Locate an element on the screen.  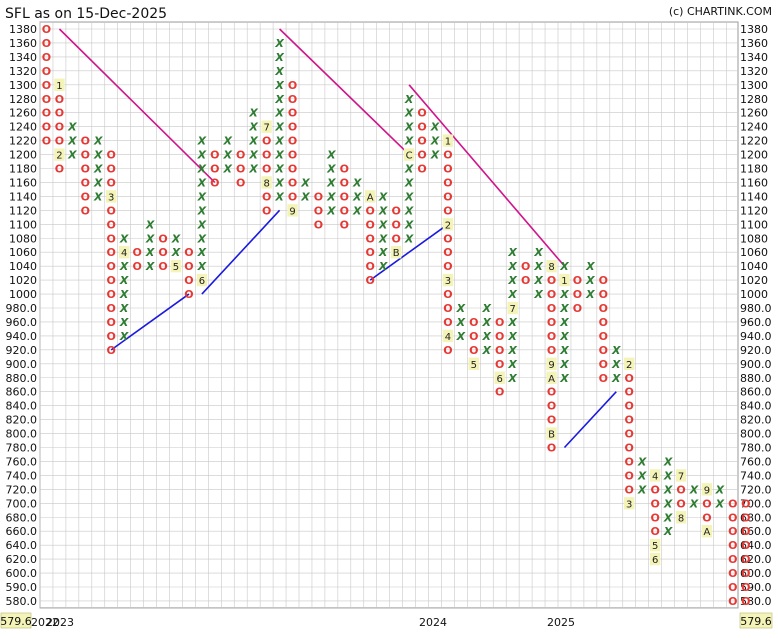
pnf-column: OO is located at coordinates (525, 273).